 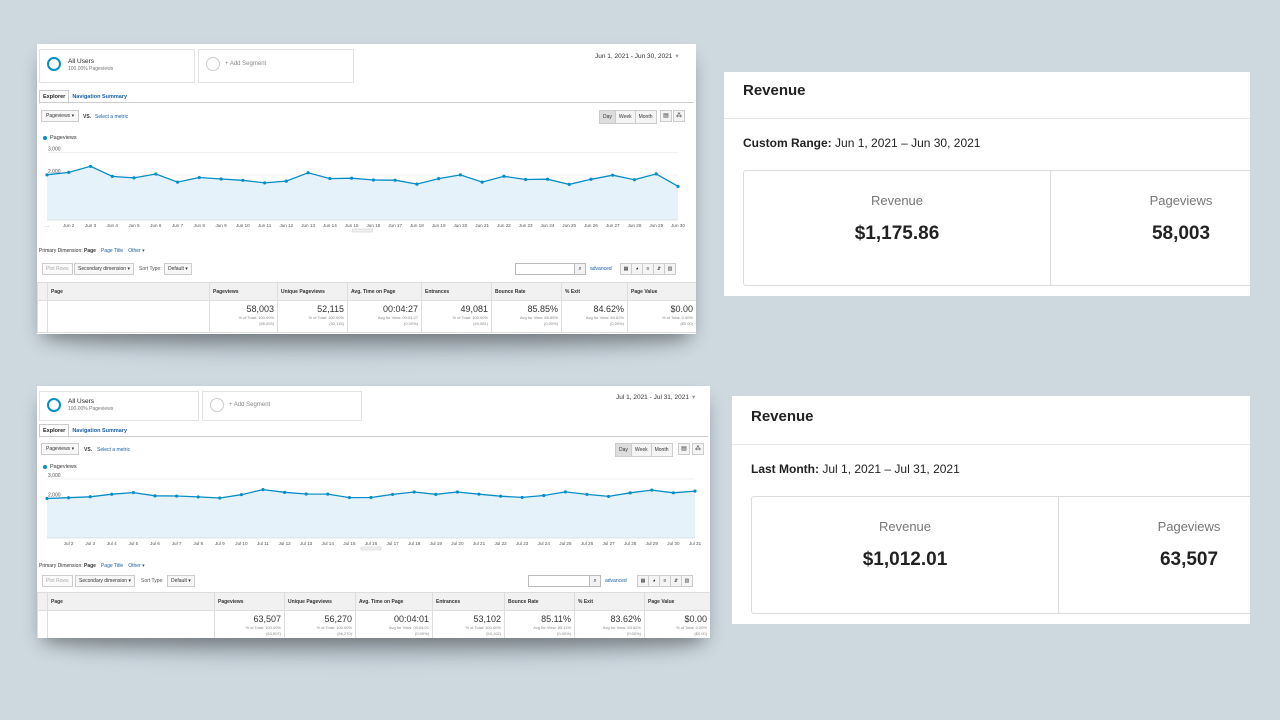 I want to click on total-value: 49,081, so click(x=474, y=309).